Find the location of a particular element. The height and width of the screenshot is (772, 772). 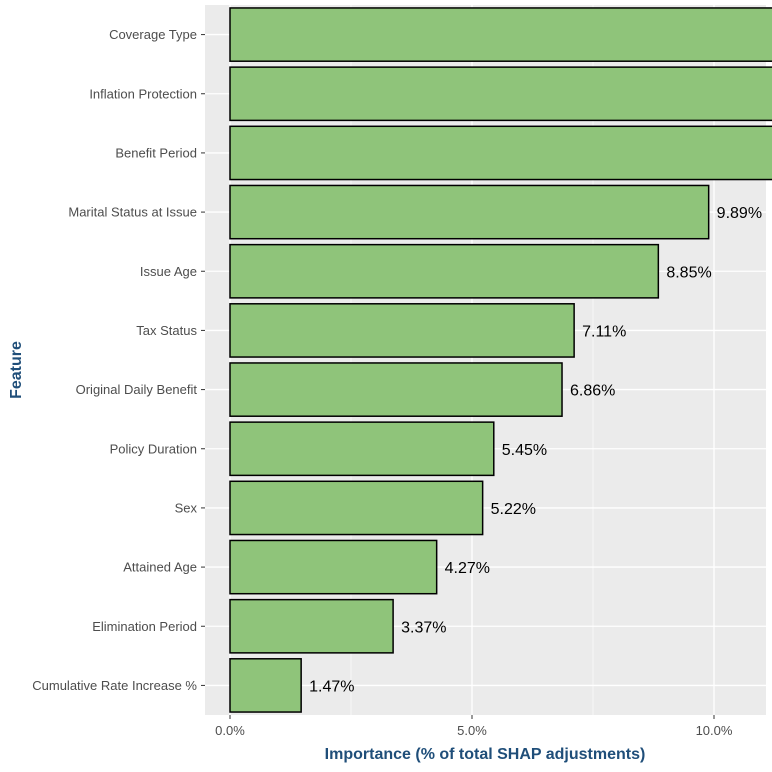

y-tick-label: Original Daily Benefit is located at coordinates (137, 389).